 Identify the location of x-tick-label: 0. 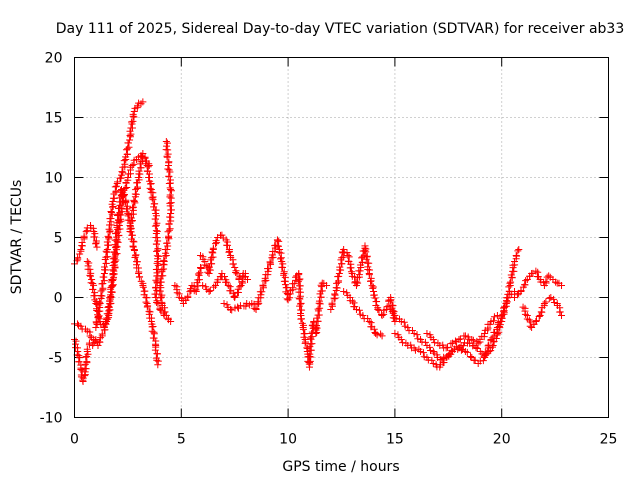
(74, 440).